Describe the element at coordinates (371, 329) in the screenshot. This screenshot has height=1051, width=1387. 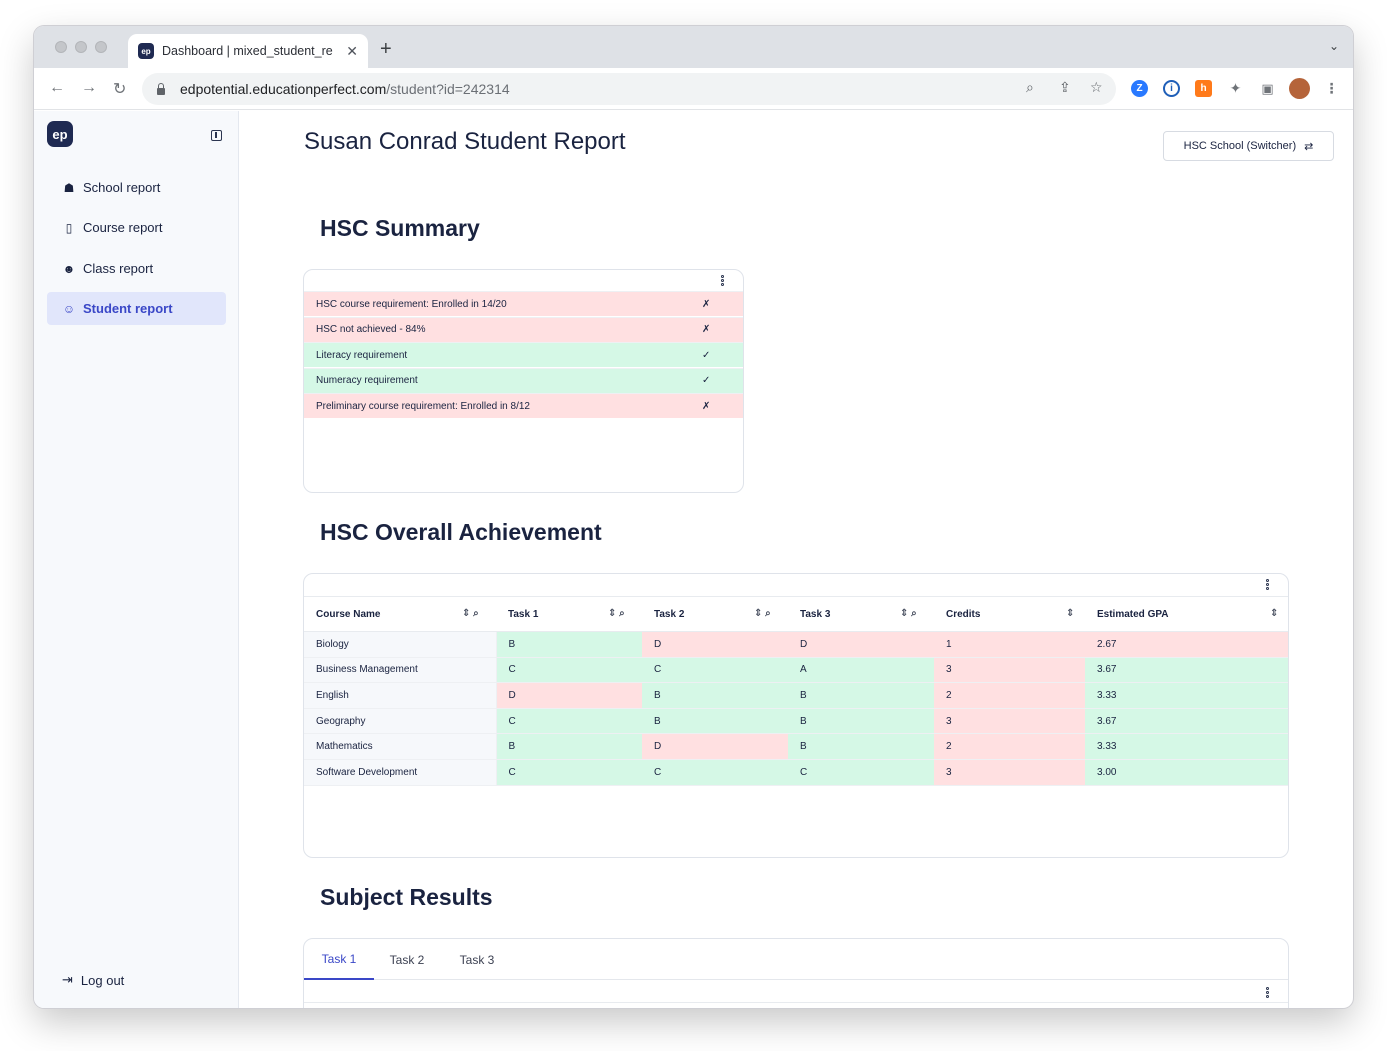
I see `summary-row-text: HSC not achieved - 84%` at that location.